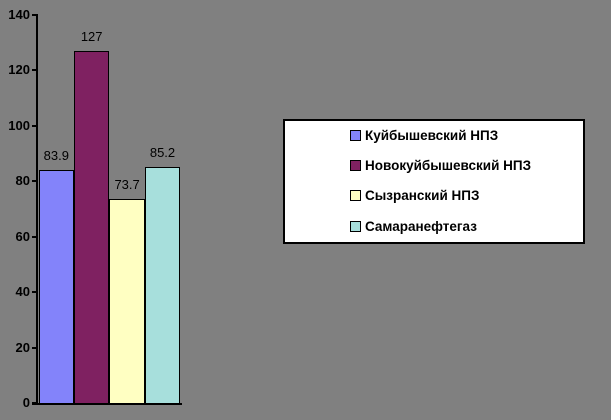 This screenshot has height=420, width=611. I want to click on x-axis-line, so click(107, 404).